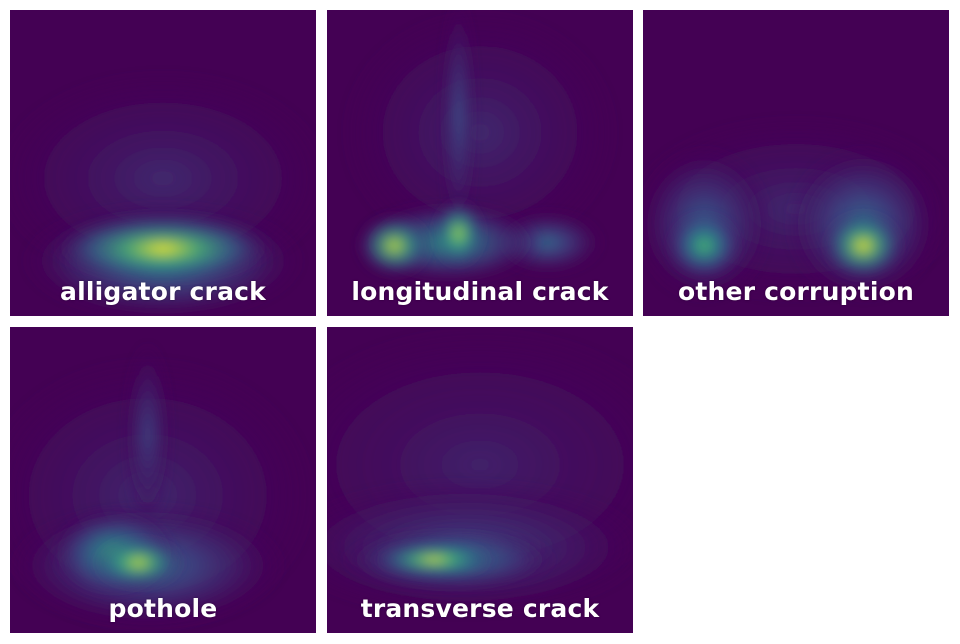  I want to click on panel-title: transverse crack, so click(480, 608).